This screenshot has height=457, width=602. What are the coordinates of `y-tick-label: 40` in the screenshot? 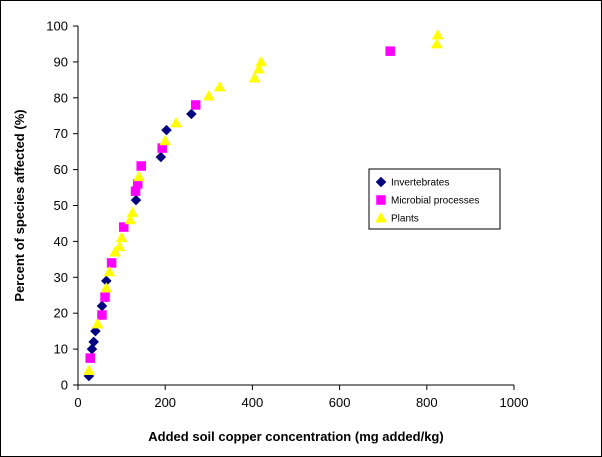 It's located at (61, 241).